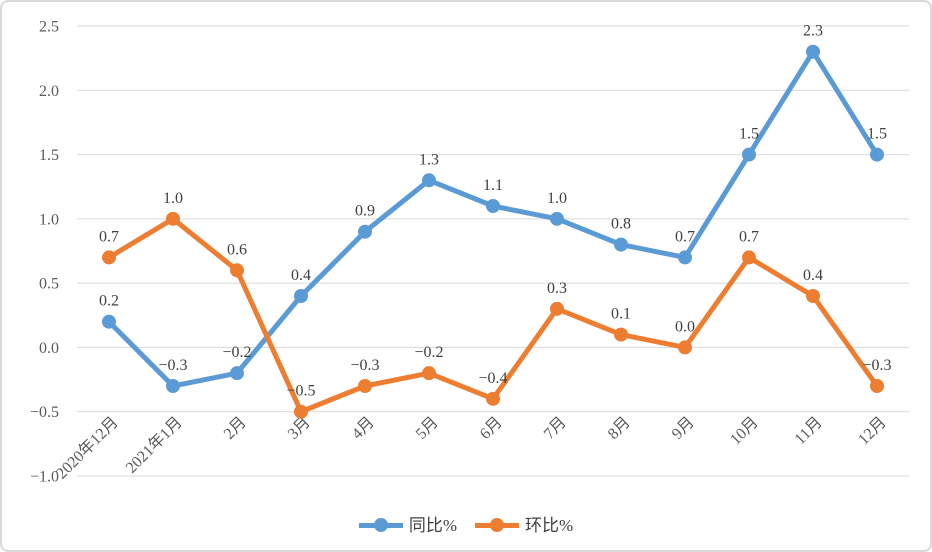 The image size is (932, 552). I want to click on x-tick-label: 7月, so click(555, 428).